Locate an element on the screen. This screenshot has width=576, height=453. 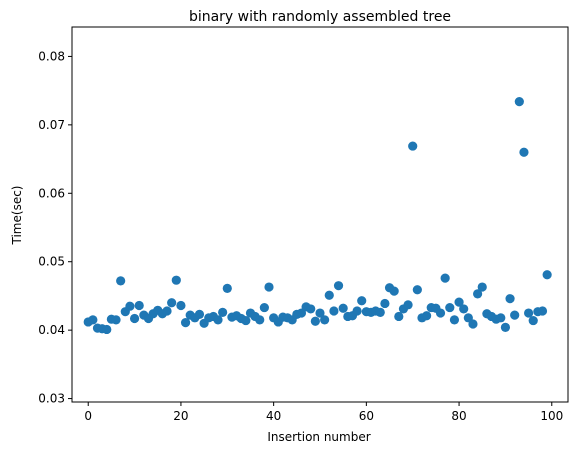
x-tick-label: 20 is located at coordinates (180, 416).